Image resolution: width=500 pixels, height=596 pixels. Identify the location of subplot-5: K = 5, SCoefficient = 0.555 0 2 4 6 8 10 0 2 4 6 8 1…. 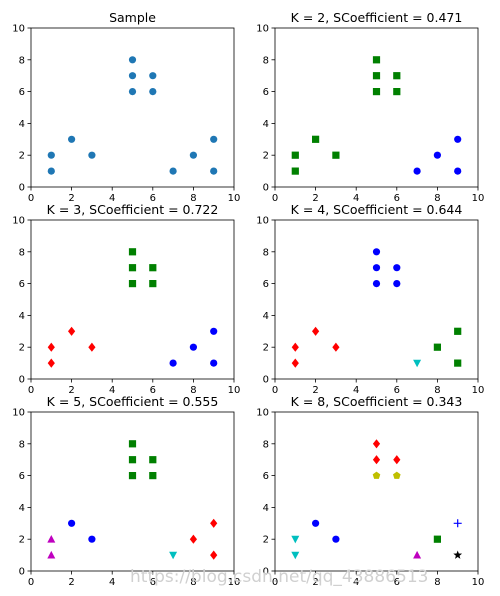
(126, 491).